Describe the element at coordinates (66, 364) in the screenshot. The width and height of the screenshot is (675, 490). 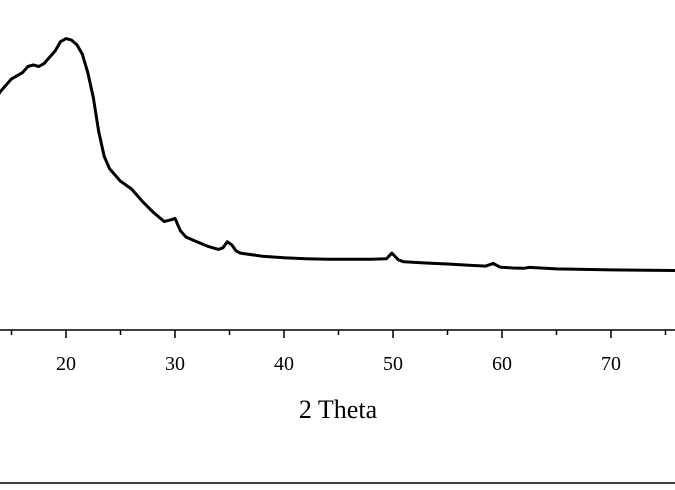
I see `x-tick-label: 20` at that location.